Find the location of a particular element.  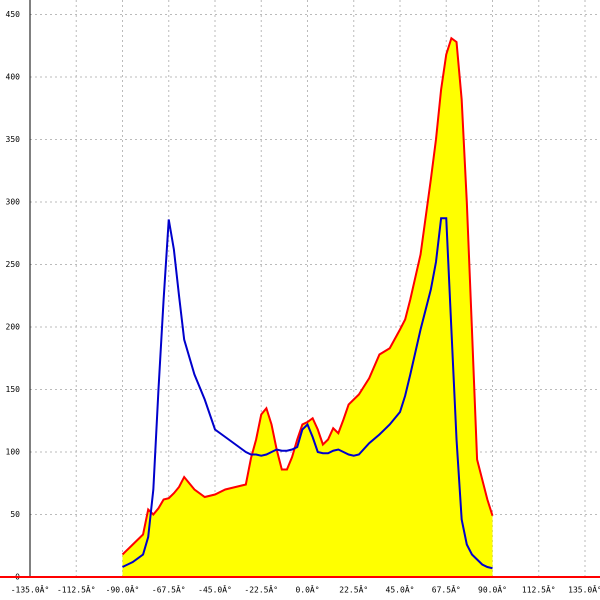

y-tick-label: 400 is located at coordinates (13, 77).